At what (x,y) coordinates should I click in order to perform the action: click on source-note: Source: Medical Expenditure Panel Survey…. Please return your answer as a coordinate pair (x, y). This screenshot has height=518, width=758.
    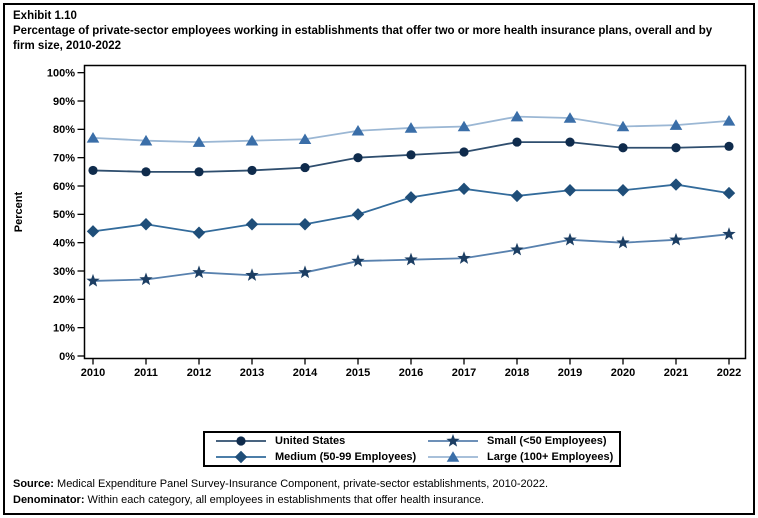
    Looking at the image, I should click on (380, 484).